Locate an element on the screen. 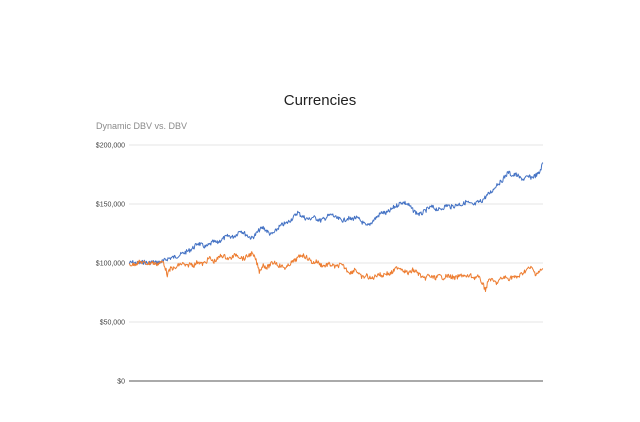 This screenshot has height=422, width=640. chart-title: Currencies is located at coordinates (320, 100).